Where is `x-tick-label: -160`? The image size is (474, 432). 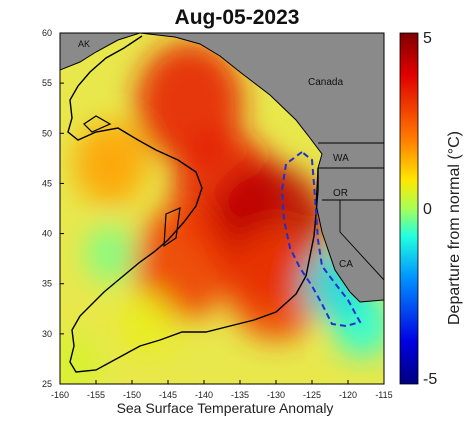
x-tick-label: -160 is located at coordinates (60, 395).